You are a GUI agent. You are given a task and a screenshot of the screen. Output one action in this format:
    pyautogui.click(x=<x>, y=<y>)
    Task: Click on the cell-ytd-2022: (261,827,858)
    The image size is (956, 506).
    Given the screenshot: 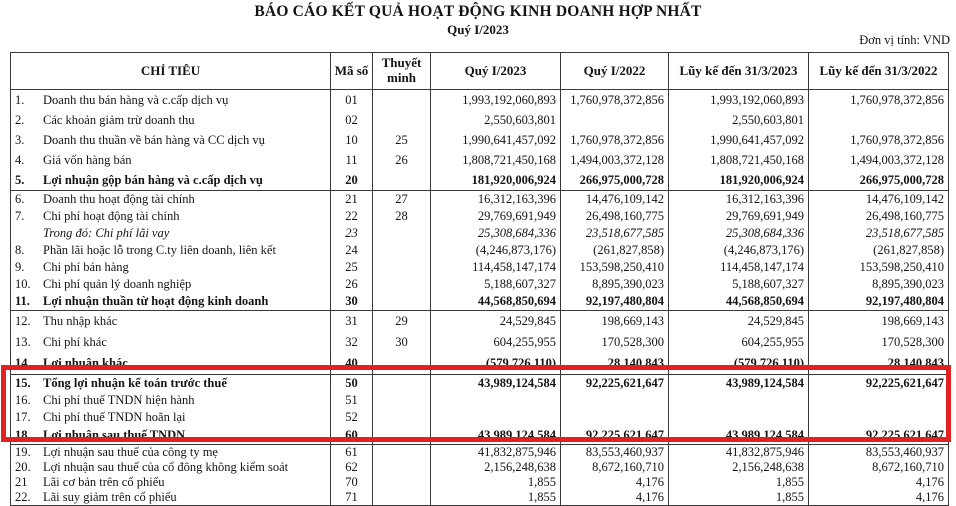 What is the action you would take?
    pyautogui.click(x=878, y=250)
    